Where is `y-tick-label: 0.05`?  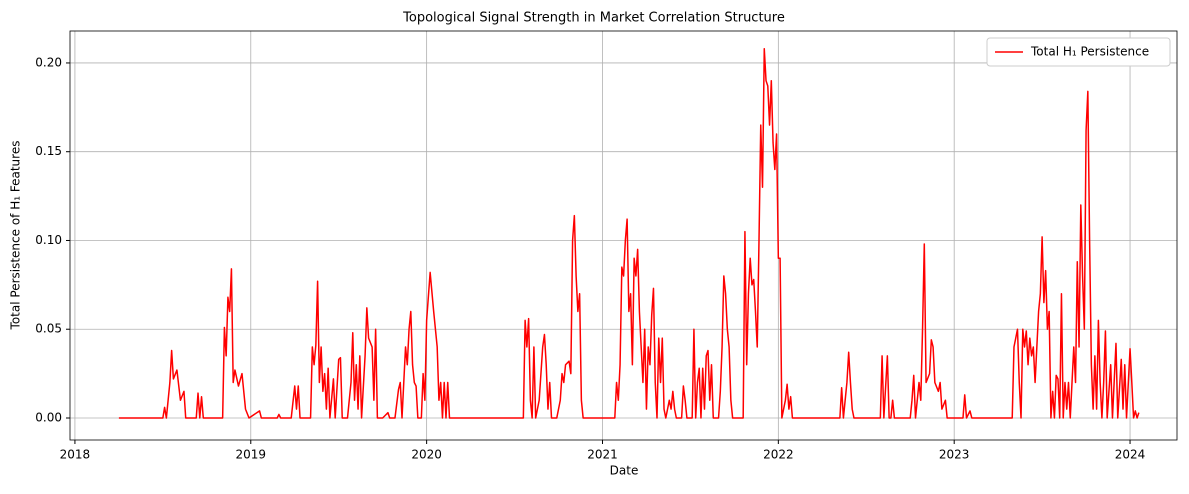 y-tick-label: 0.05 is located at coordinates (48, 329).